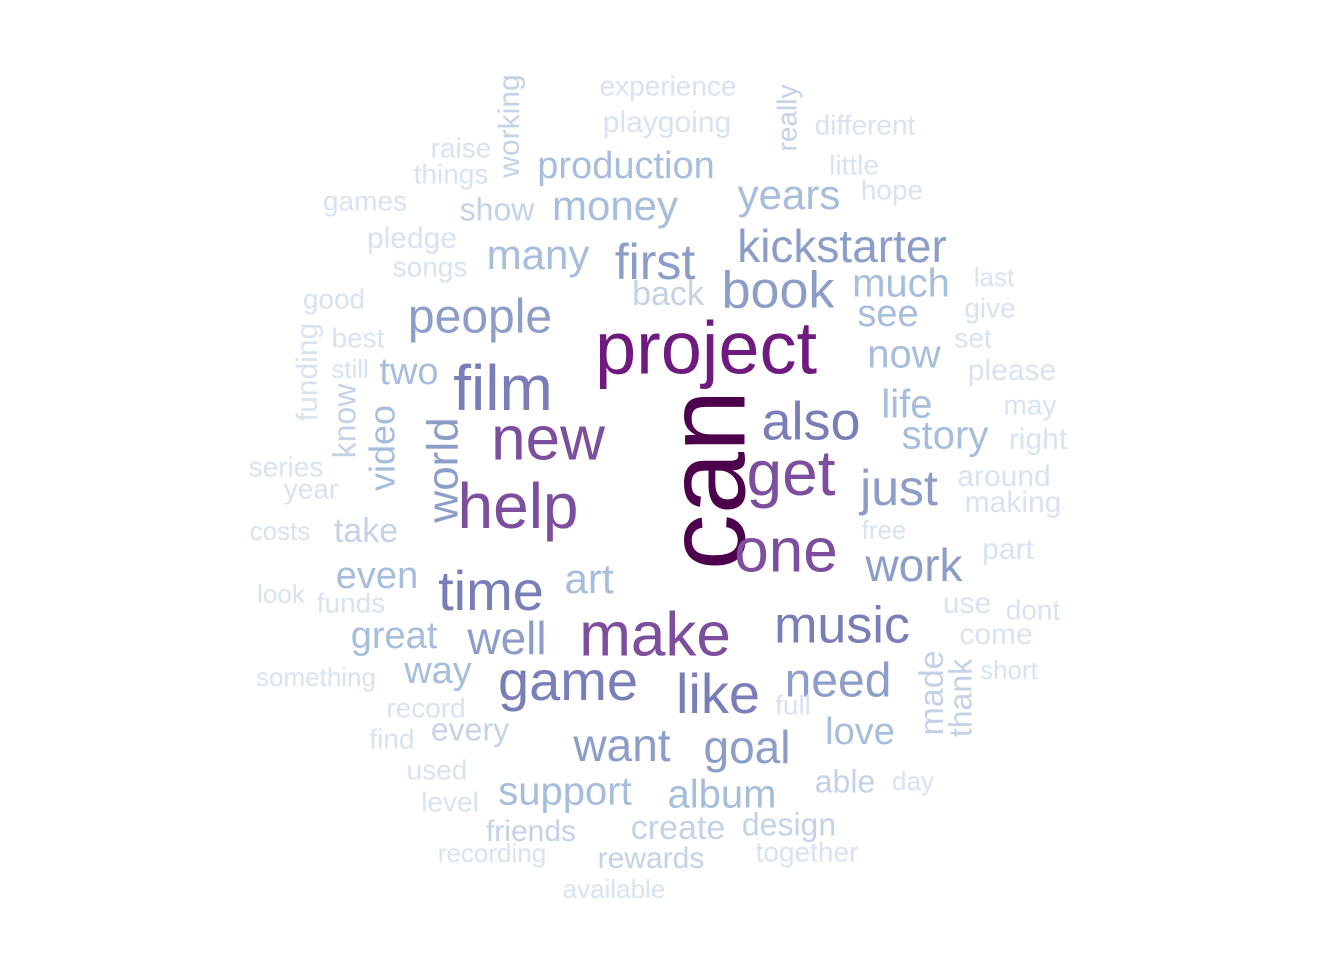 This screenshot has width=1344, height=960. I want to click on word-different: different, so click(865, 124).